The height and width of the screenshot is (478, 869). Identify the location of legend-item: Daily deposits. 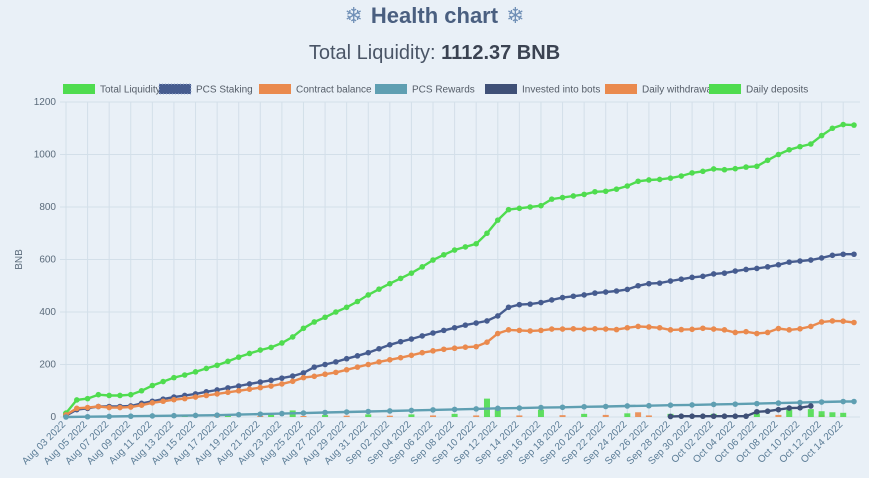
(758, 90).